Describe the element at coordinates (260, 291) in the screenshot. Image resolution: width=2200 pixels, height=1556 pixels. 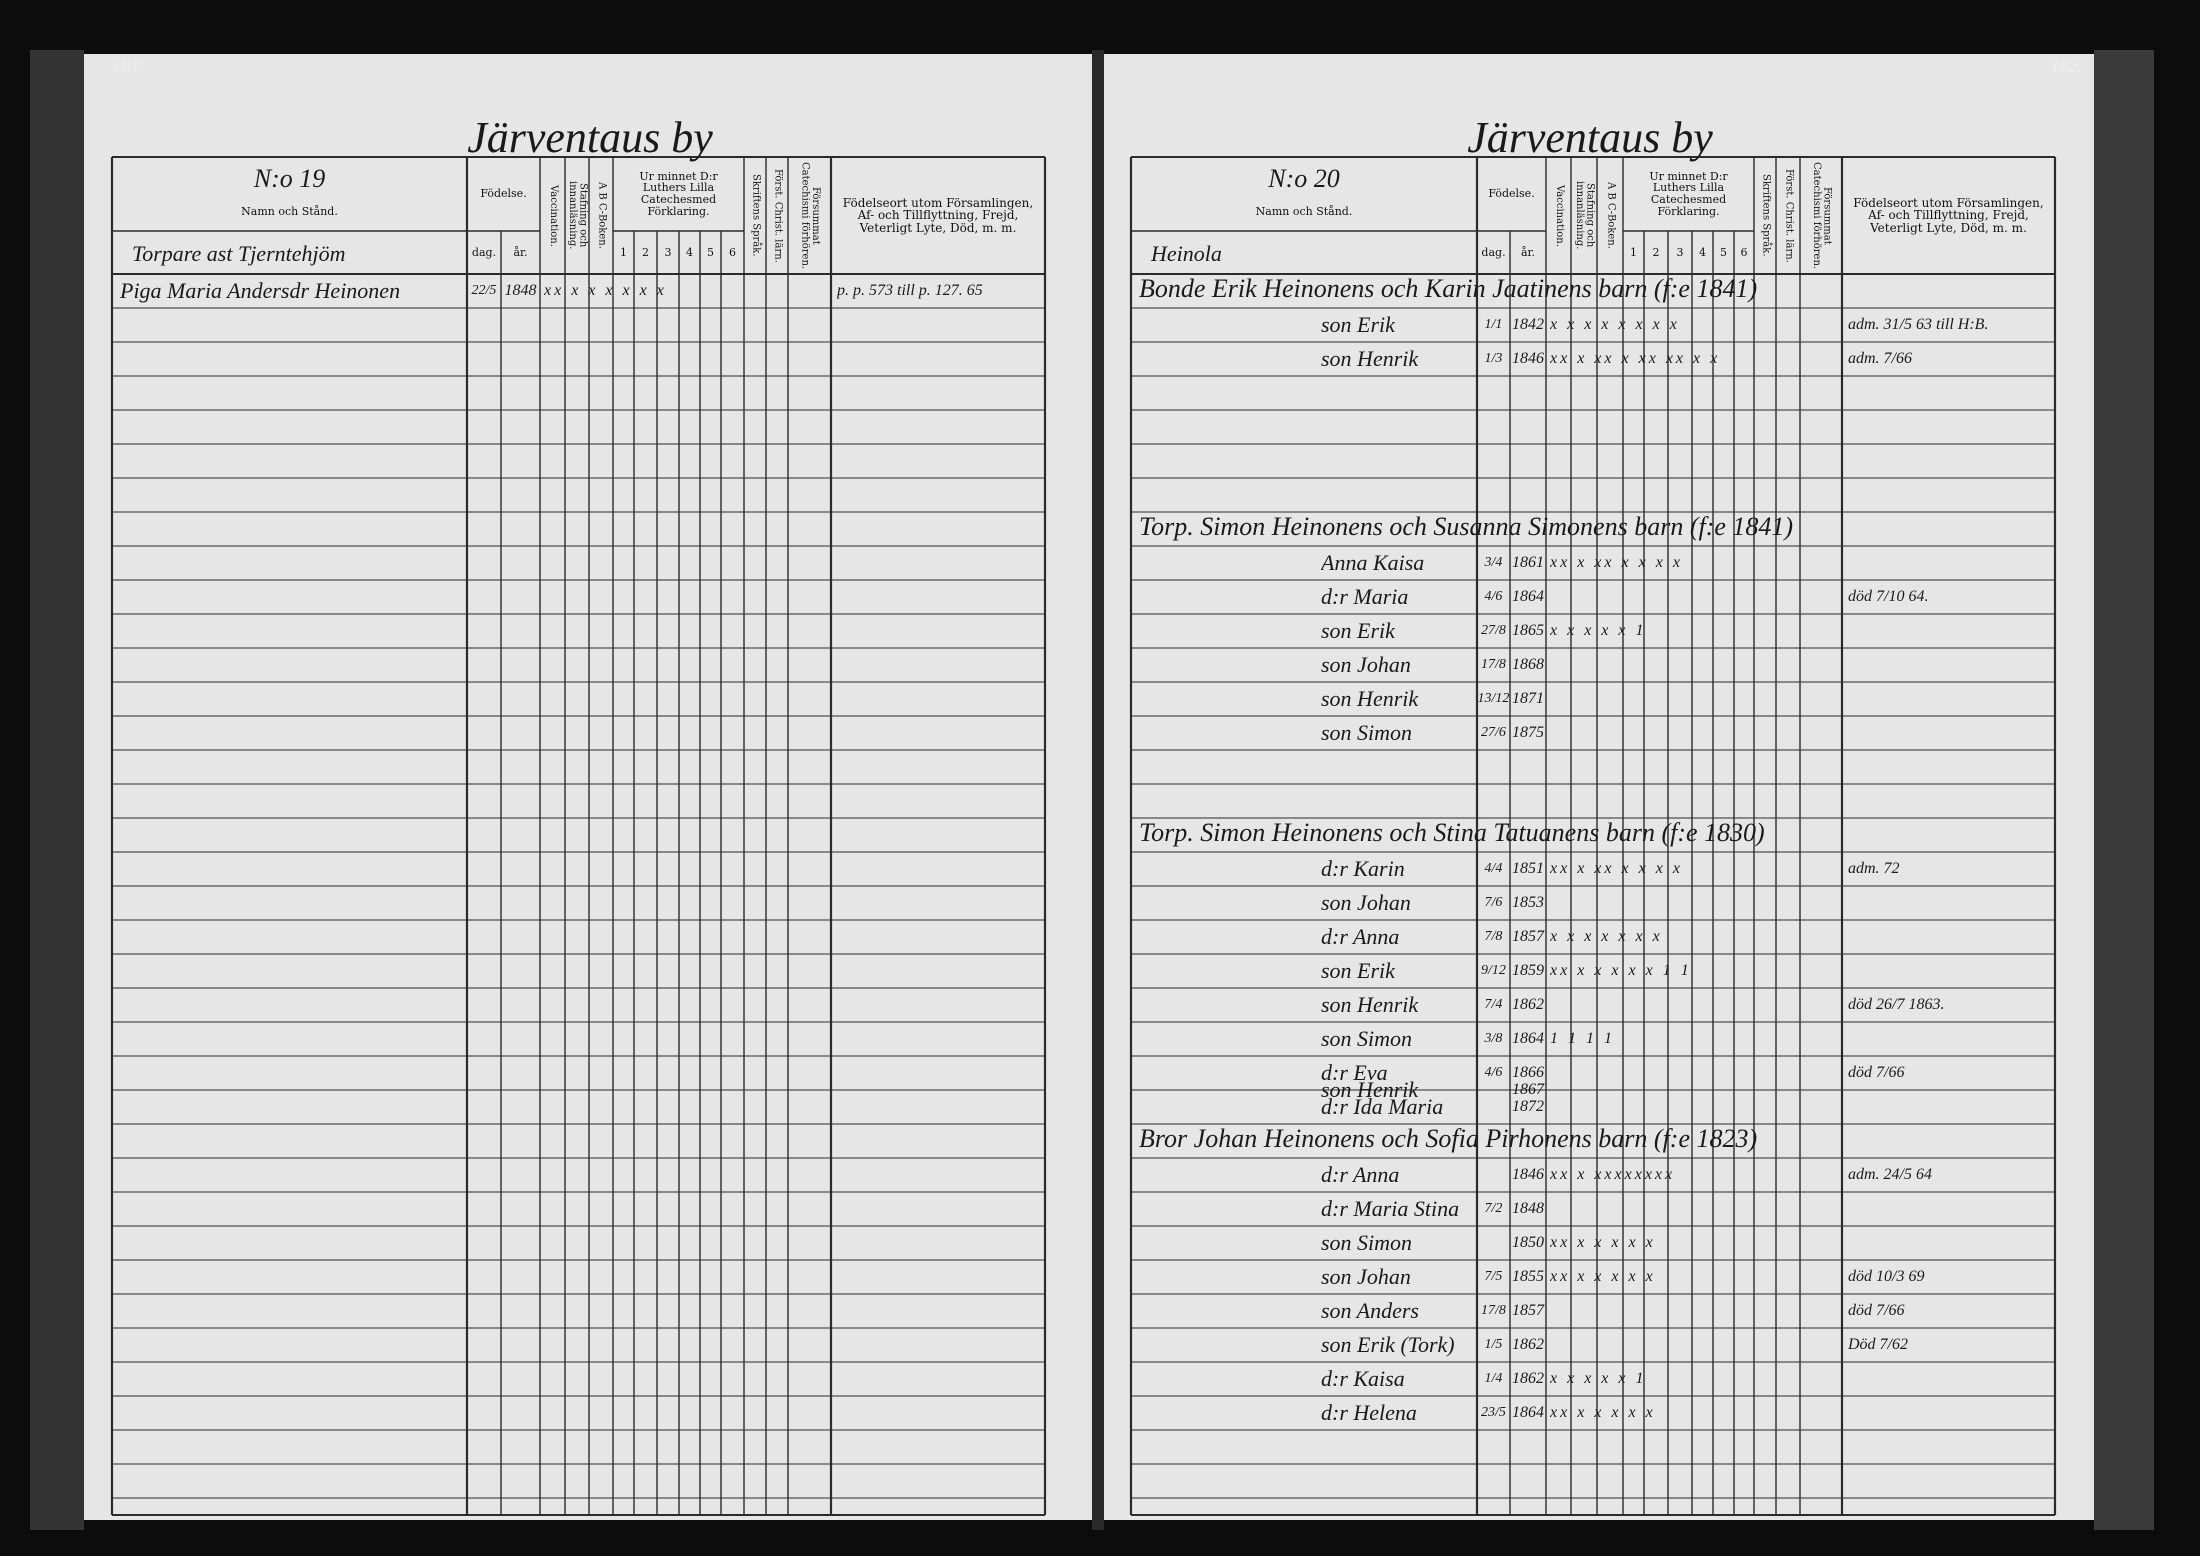
I see `entry-name: Piga Maria Andersdr Heinonen` at that location.